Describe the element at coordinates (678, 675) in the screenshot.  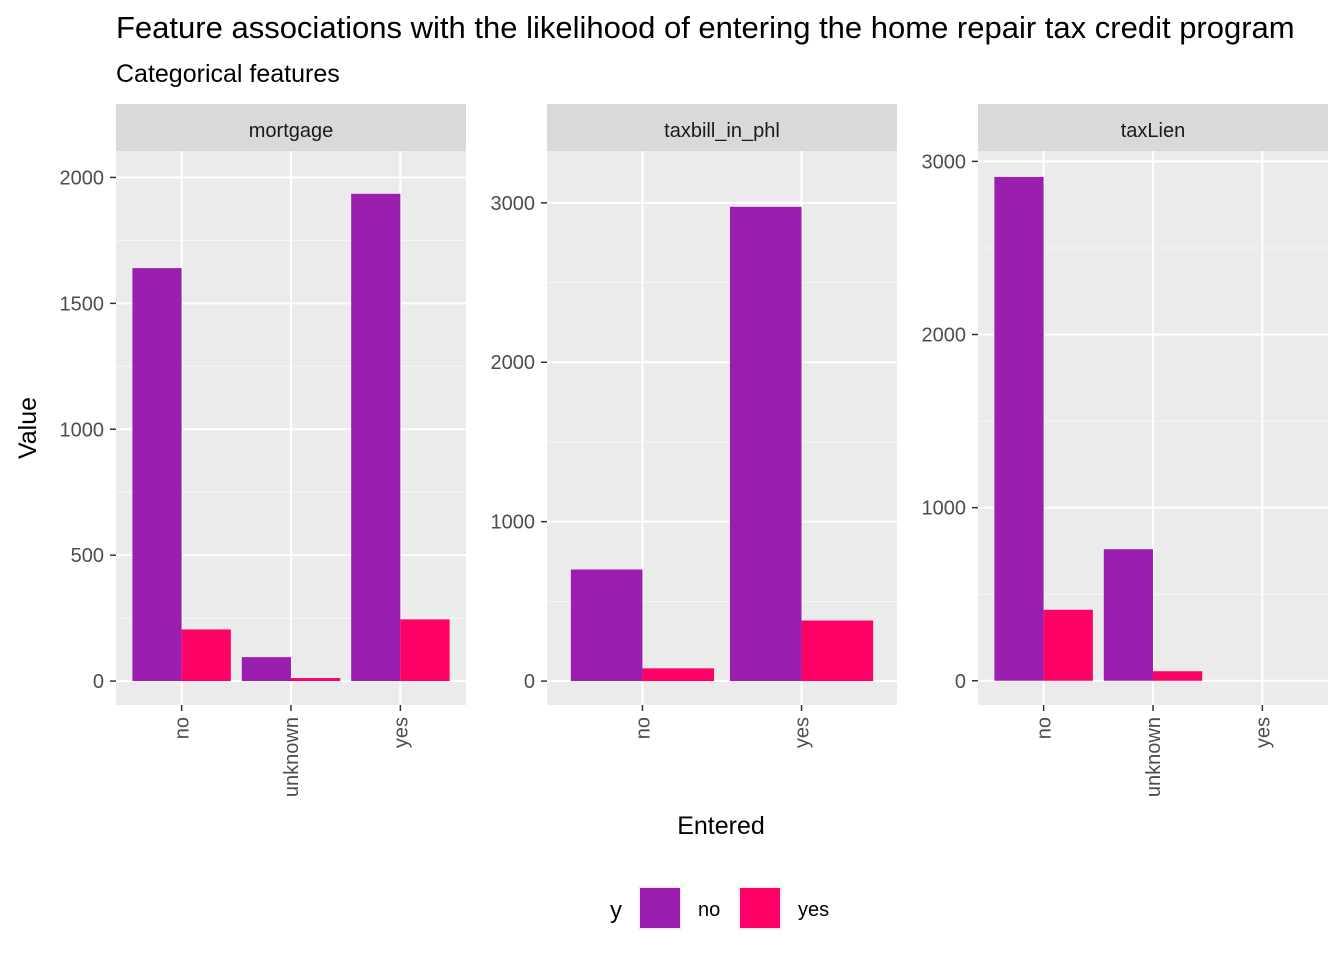
I see `bar-taxbill-in-phl-no-yes` at that location.